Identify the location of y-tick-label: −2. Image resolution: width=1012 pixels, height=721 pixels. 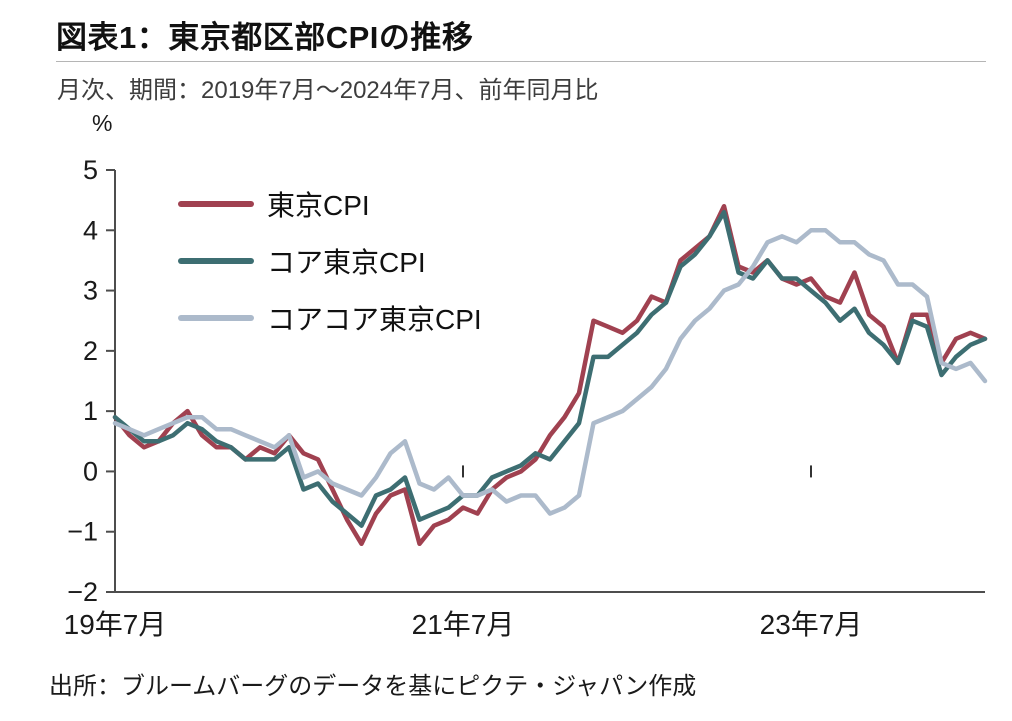
(82, 592).